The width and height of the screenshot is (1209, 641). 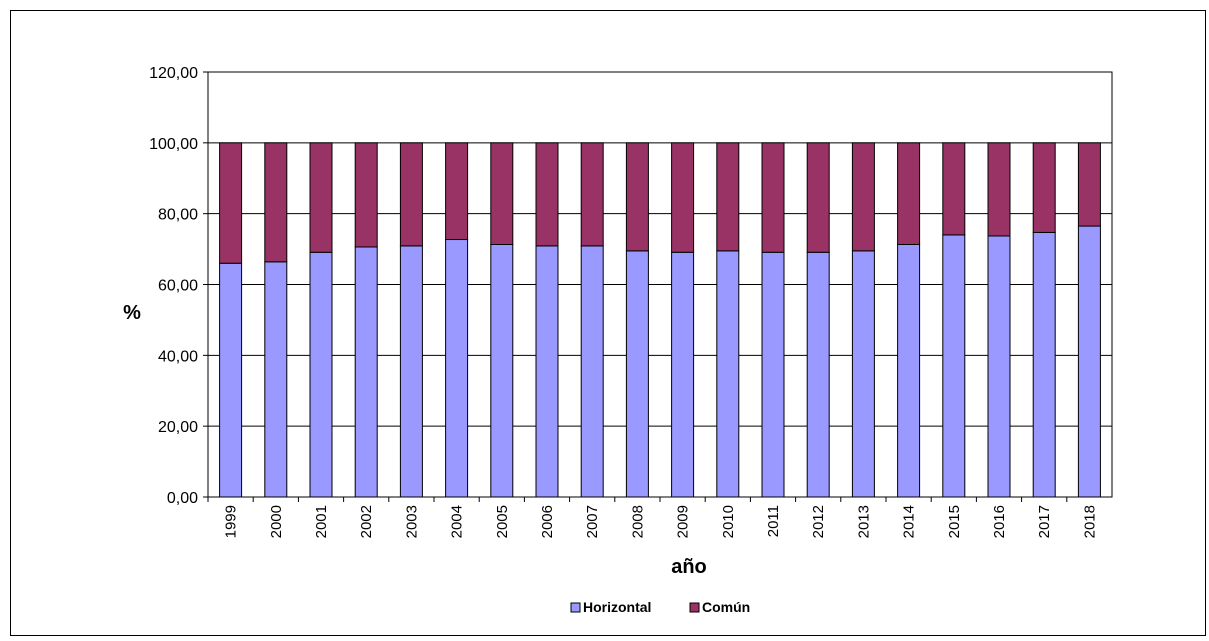 What do you see at coordinates (592, 521) in the screenshot?
I see `x-tick-label: 2007` at bounding box center [592, 521].